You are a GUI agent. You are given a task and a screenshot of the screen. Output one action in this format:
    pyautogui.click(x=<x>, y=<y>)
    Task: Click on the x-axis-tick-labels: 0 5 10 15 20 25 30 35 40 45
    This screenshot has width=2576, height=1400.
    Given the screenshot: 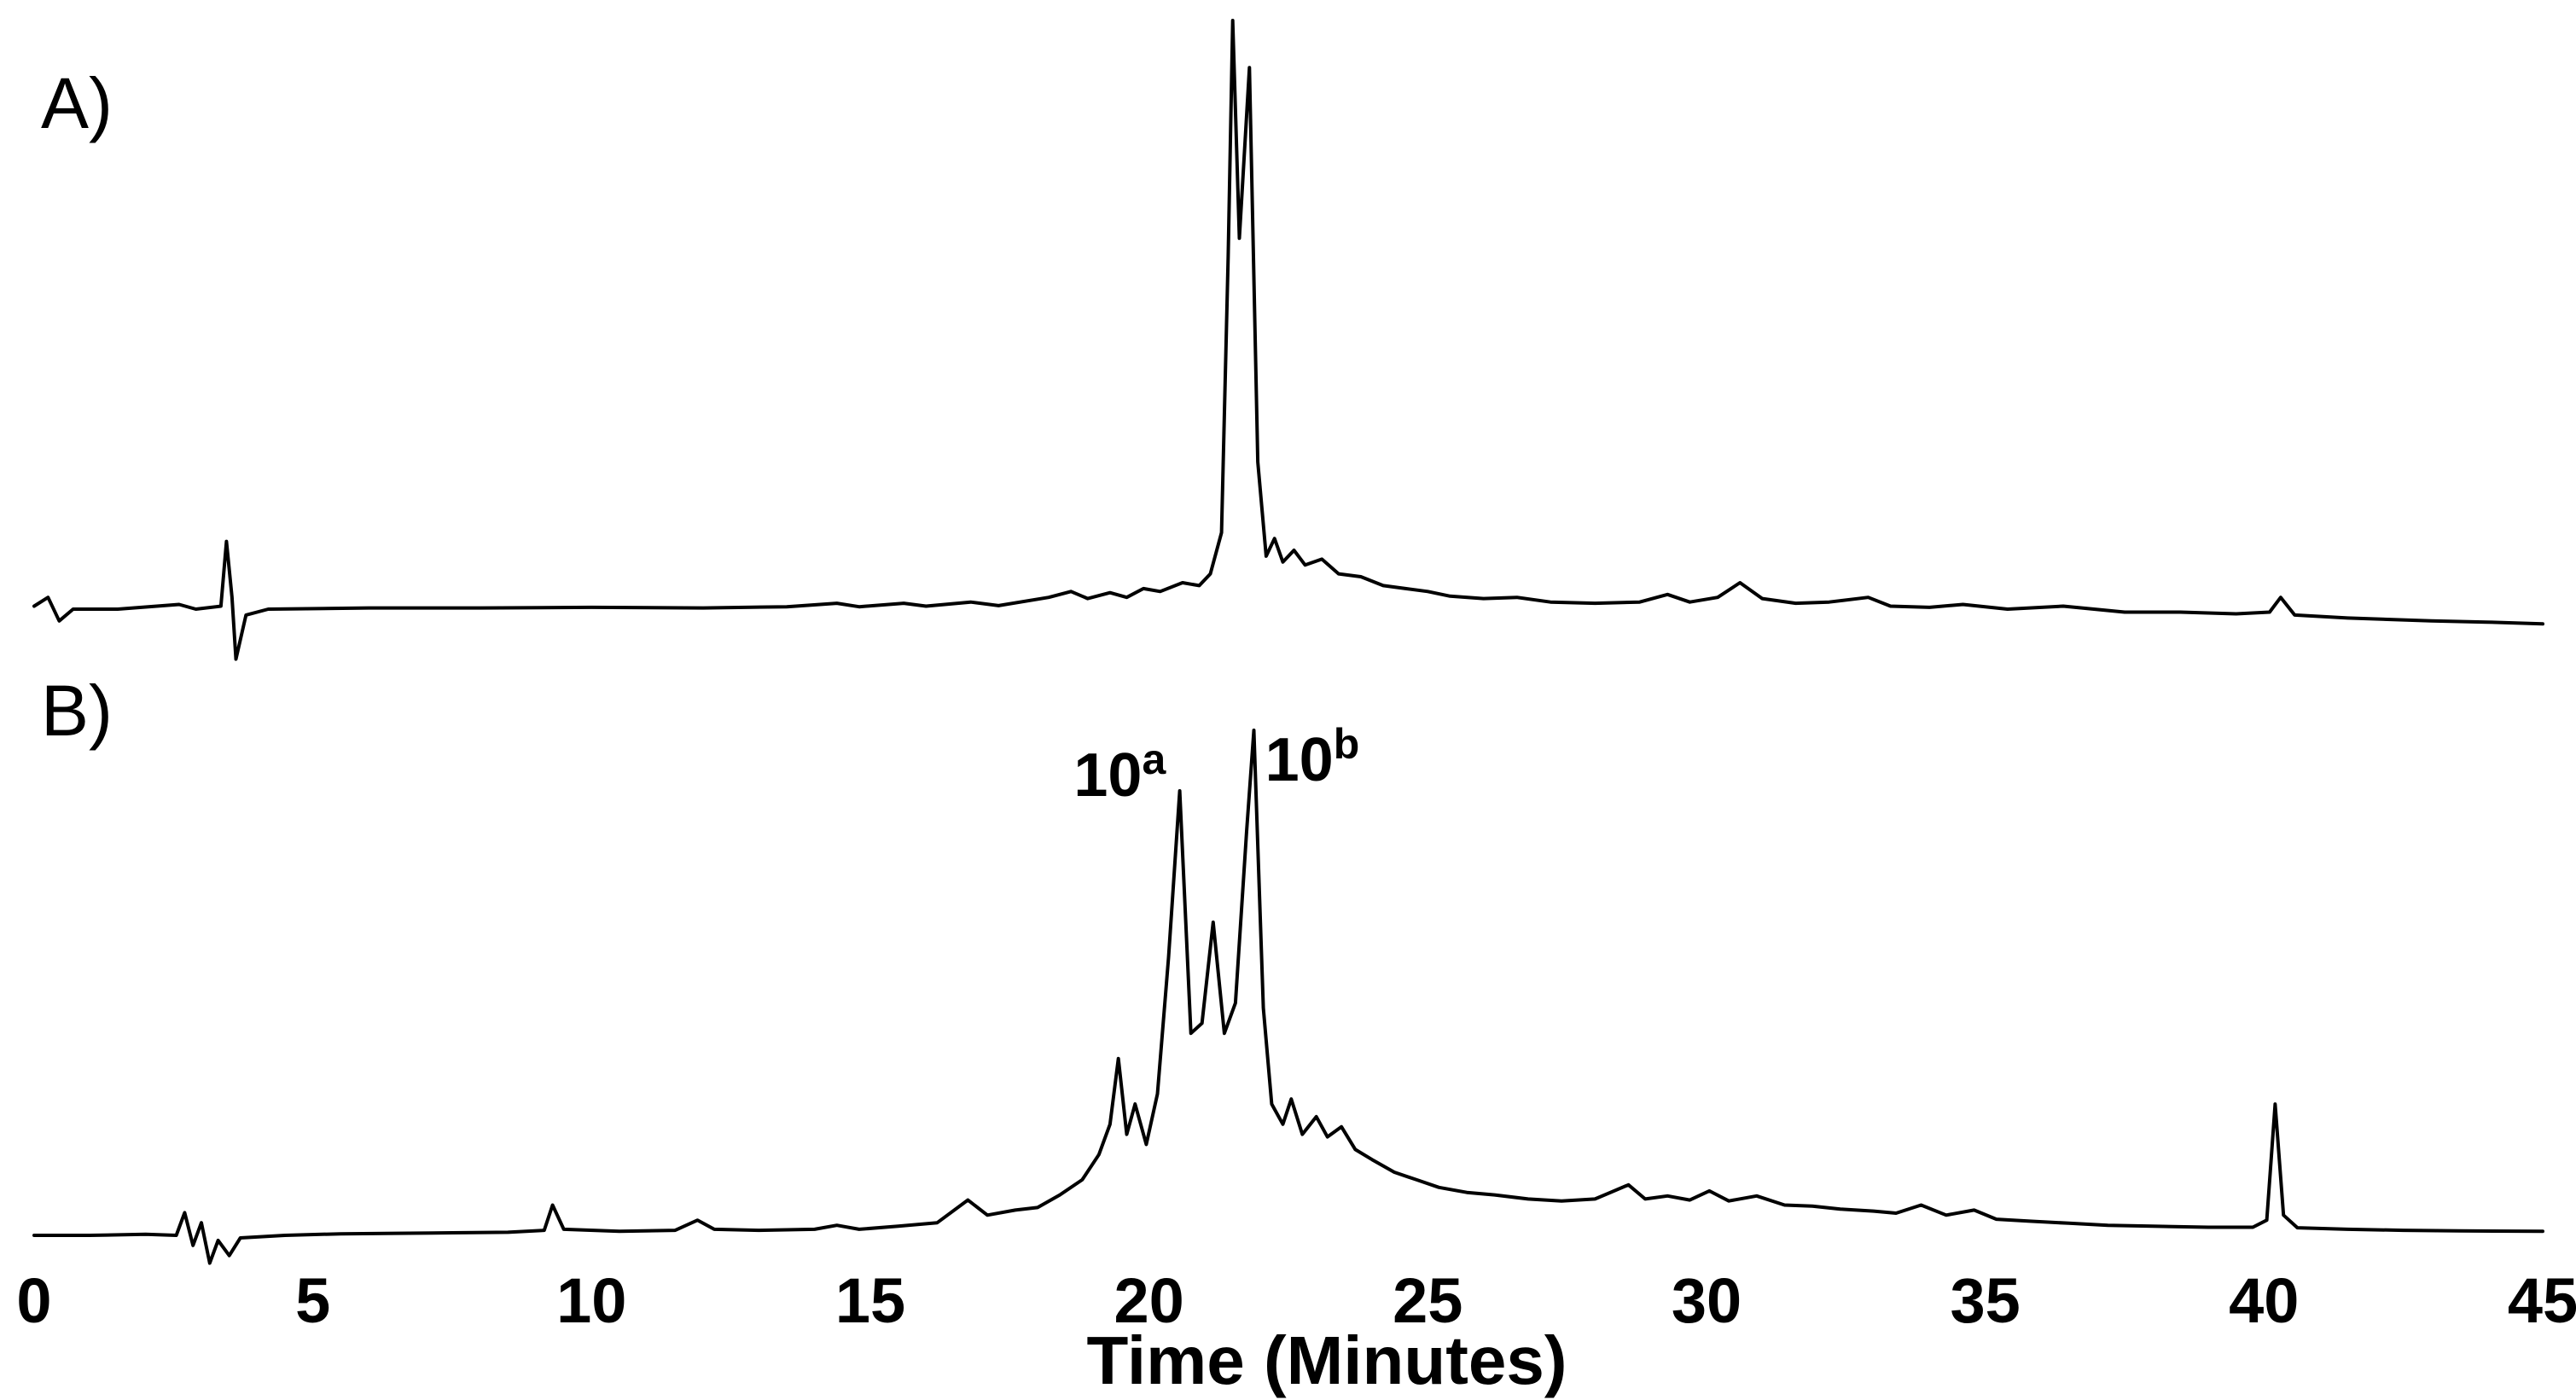 What is the action you would take?
    pyautogui.click(x=1296, y=1300)
    